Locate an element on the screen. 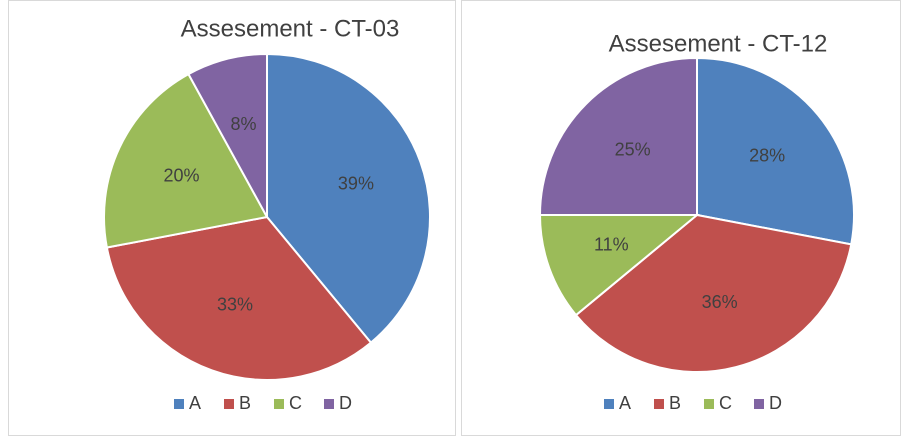 The image size is (908, 437). data-label: 25% is located at coordinates (633, 149).